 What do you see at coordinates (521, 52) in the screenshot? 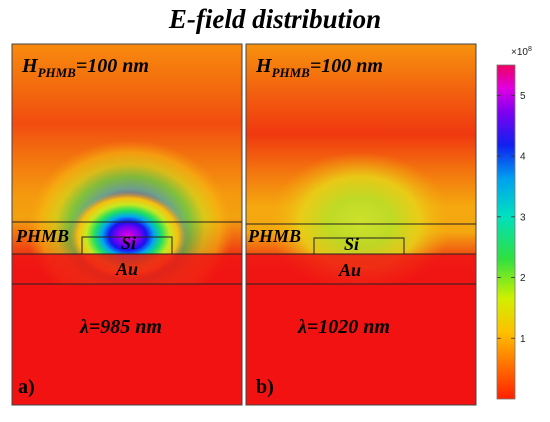
I see `colorbar-multiplier: ×10⁸` at bounding box center [521, 52].